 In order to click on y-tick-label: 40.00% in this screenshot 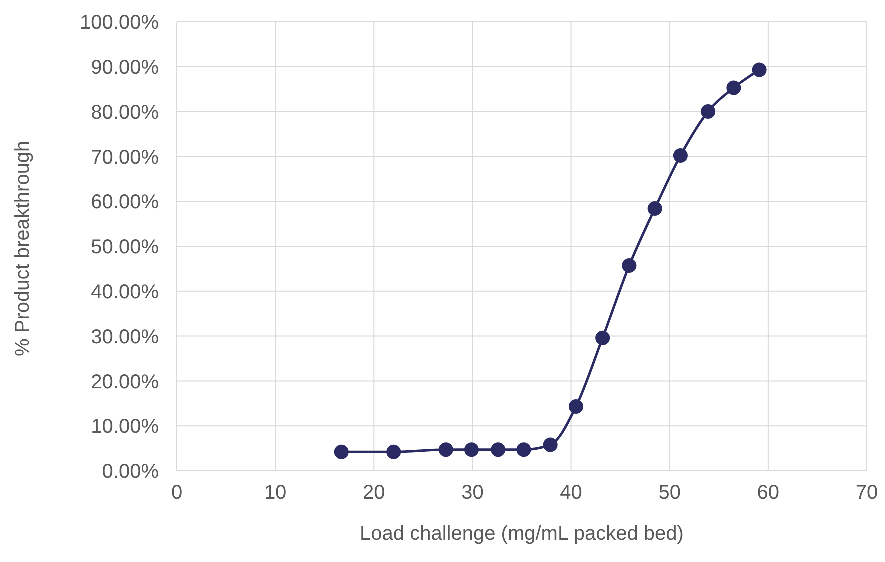, I will do `click(125, 293)`.